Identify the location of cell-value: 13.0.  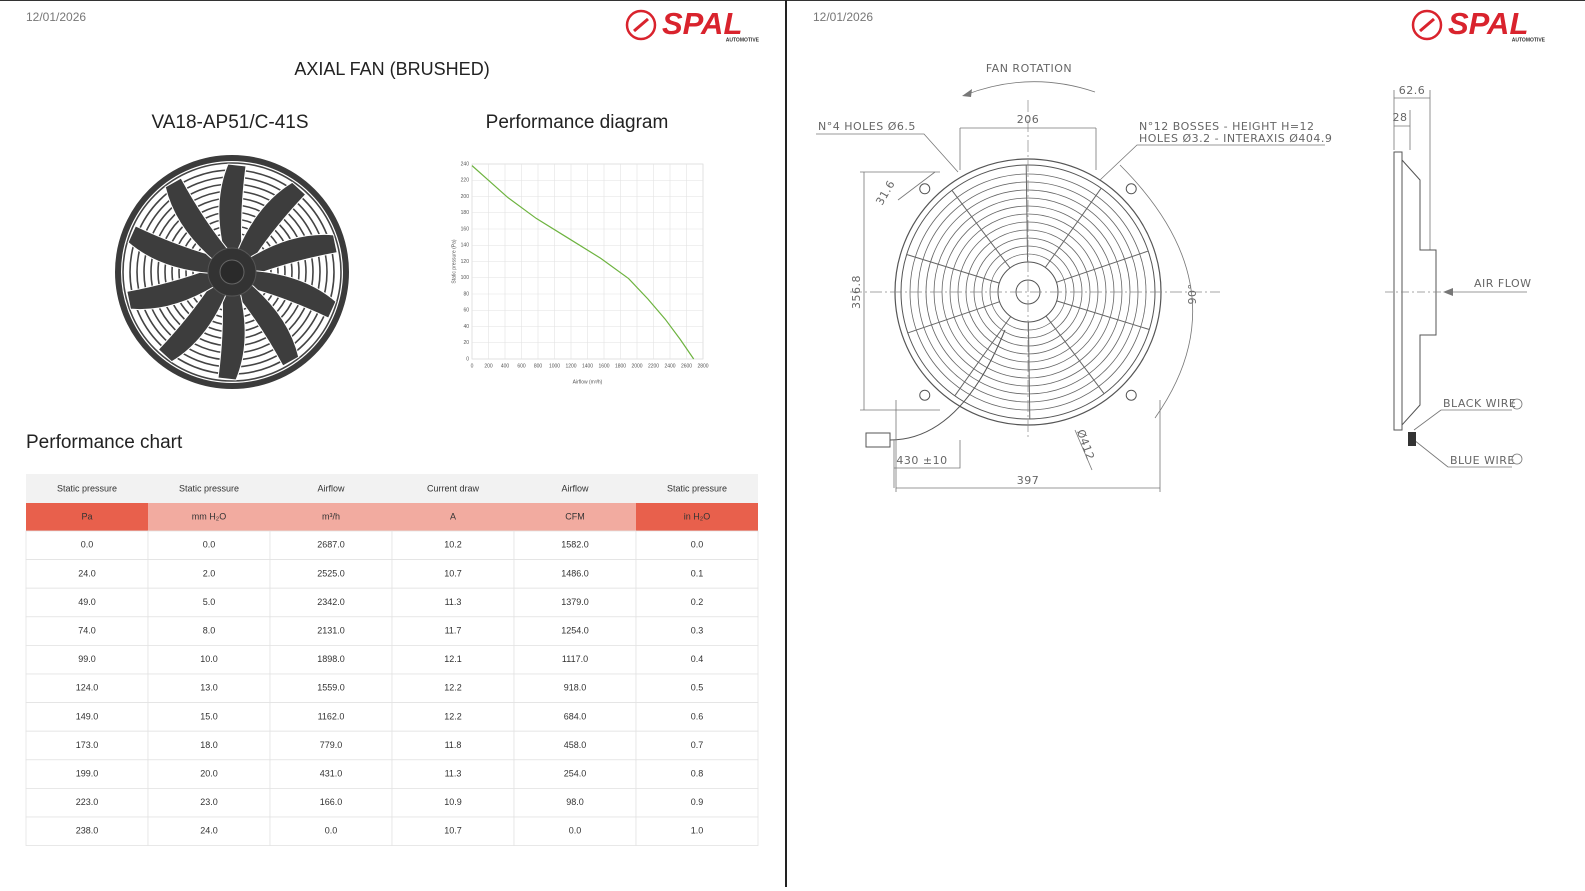
(209, 688).